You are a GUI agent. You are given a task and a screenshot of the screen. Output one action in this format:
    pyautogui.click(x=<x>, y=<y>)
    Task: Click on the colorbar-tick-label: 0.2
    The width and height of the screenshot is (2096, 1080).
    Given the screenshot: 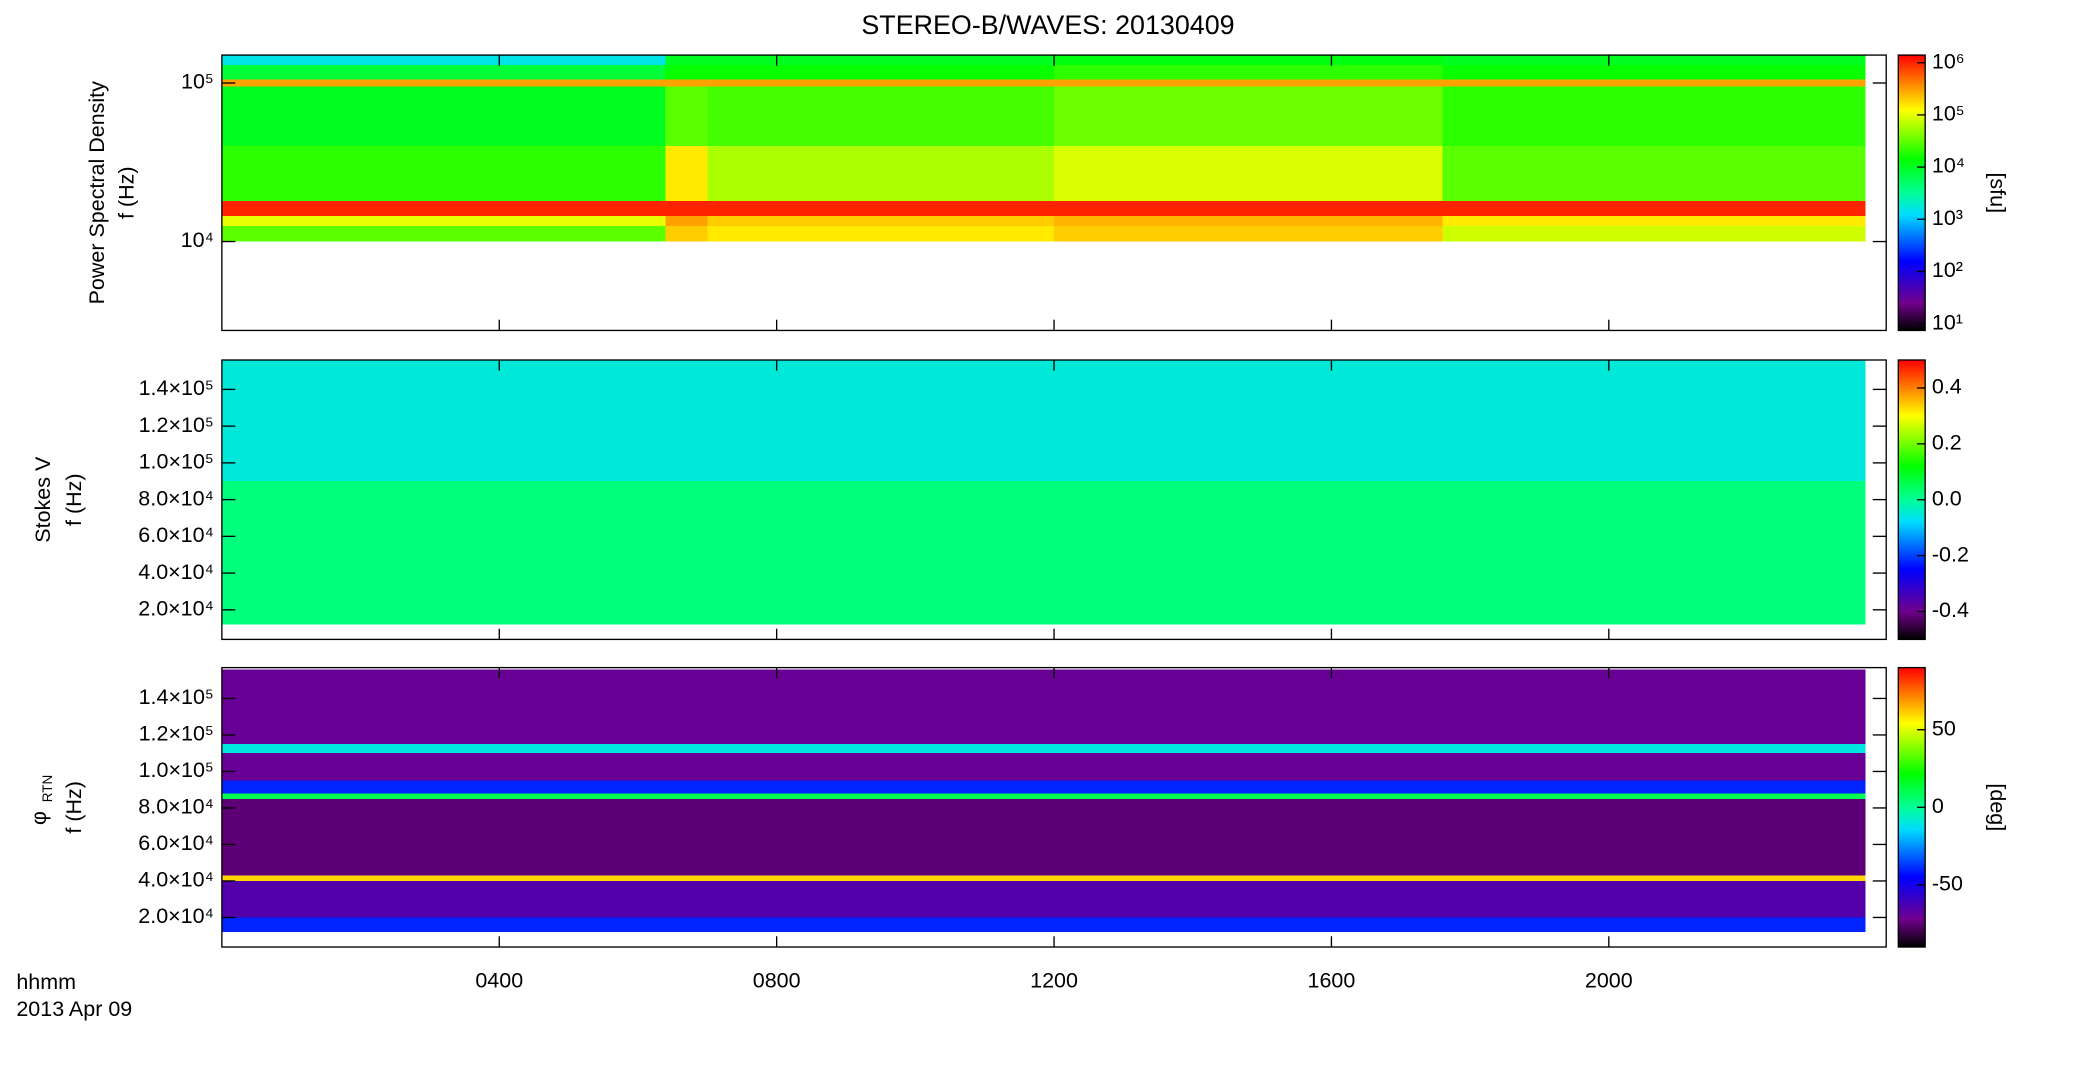 What is the action you would take?
    pyautogui.click(x=1947, y=442)
    